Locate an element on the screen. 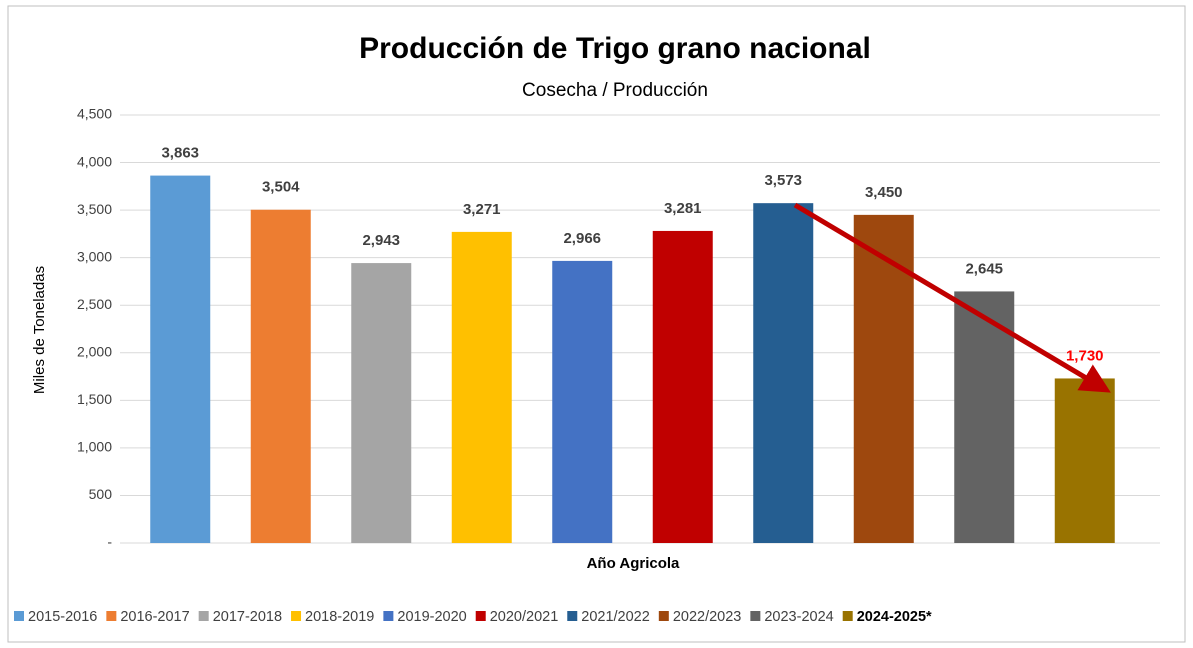  y-axis-title: Miles de Toneladas is located at coordinates (39, 330).